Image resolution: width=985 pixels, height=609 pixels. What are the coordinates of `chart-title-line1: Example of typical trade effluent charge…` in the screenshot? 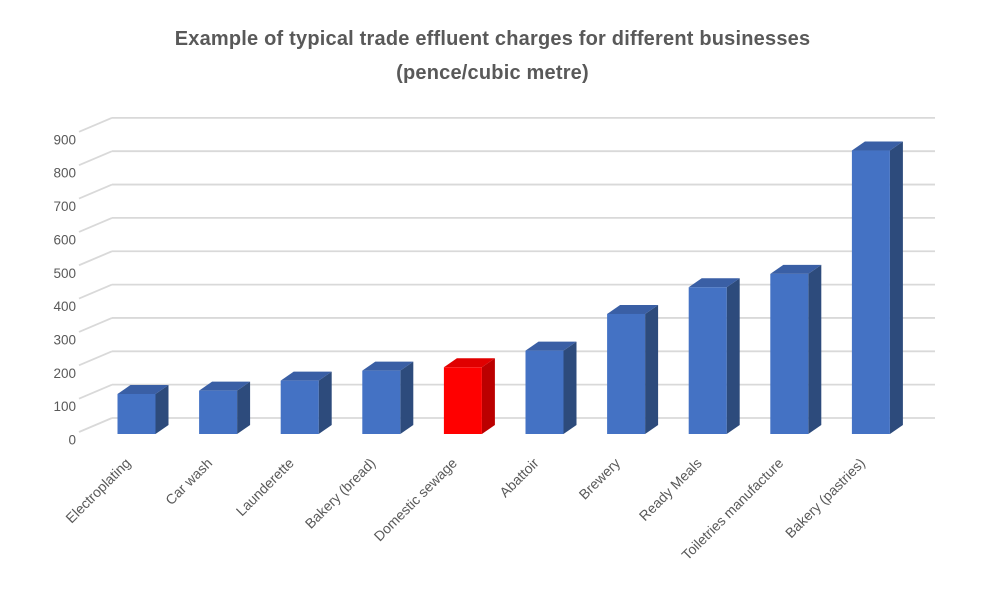 It's located at (492, 39).